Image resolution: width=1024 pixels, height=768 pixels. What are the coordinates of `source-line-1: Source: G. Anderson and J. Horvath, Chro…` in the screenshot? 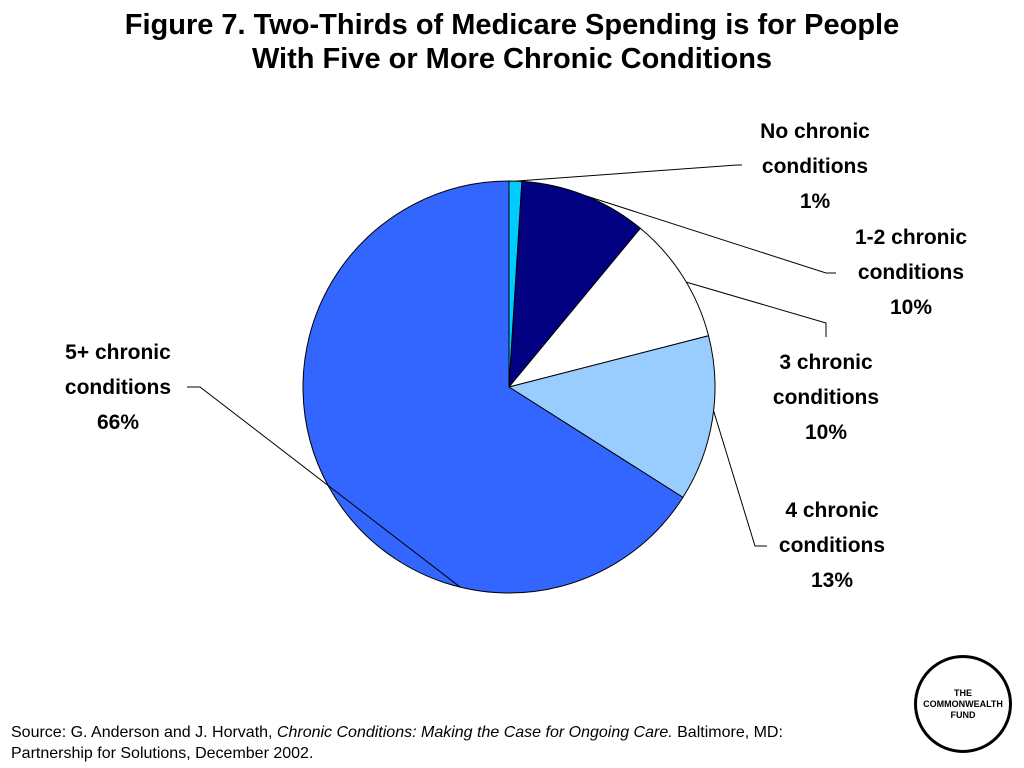 It's located at (397, 732).